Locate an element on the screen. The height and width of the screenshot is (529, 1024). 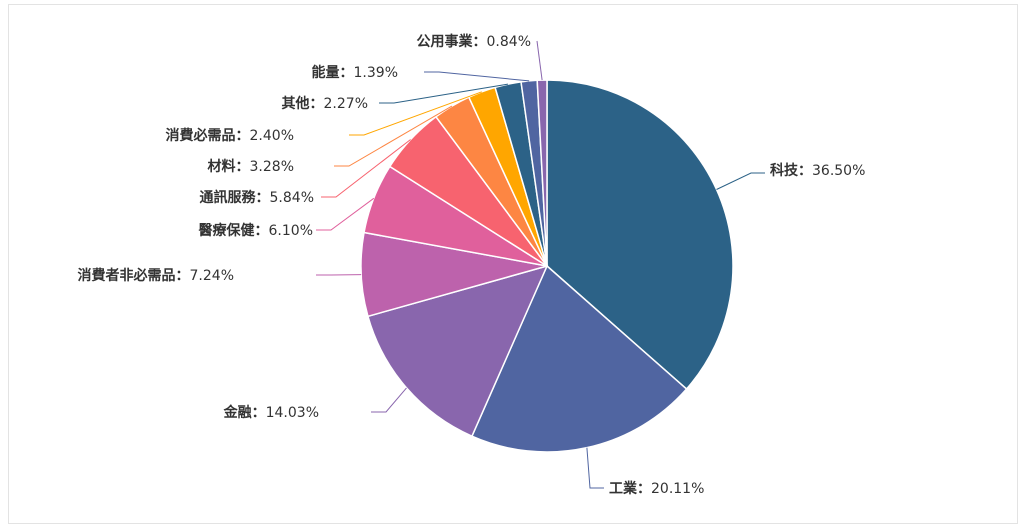
slice-label-value: 3.28% is located at coordinates (272, 167).